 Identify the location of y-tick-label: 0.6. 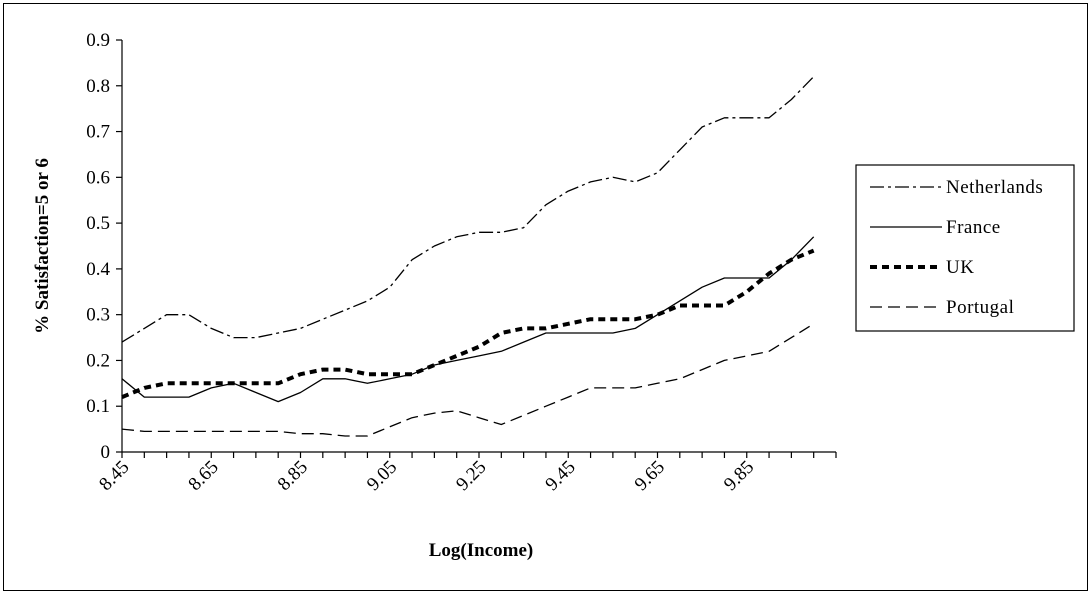
(98, 177).